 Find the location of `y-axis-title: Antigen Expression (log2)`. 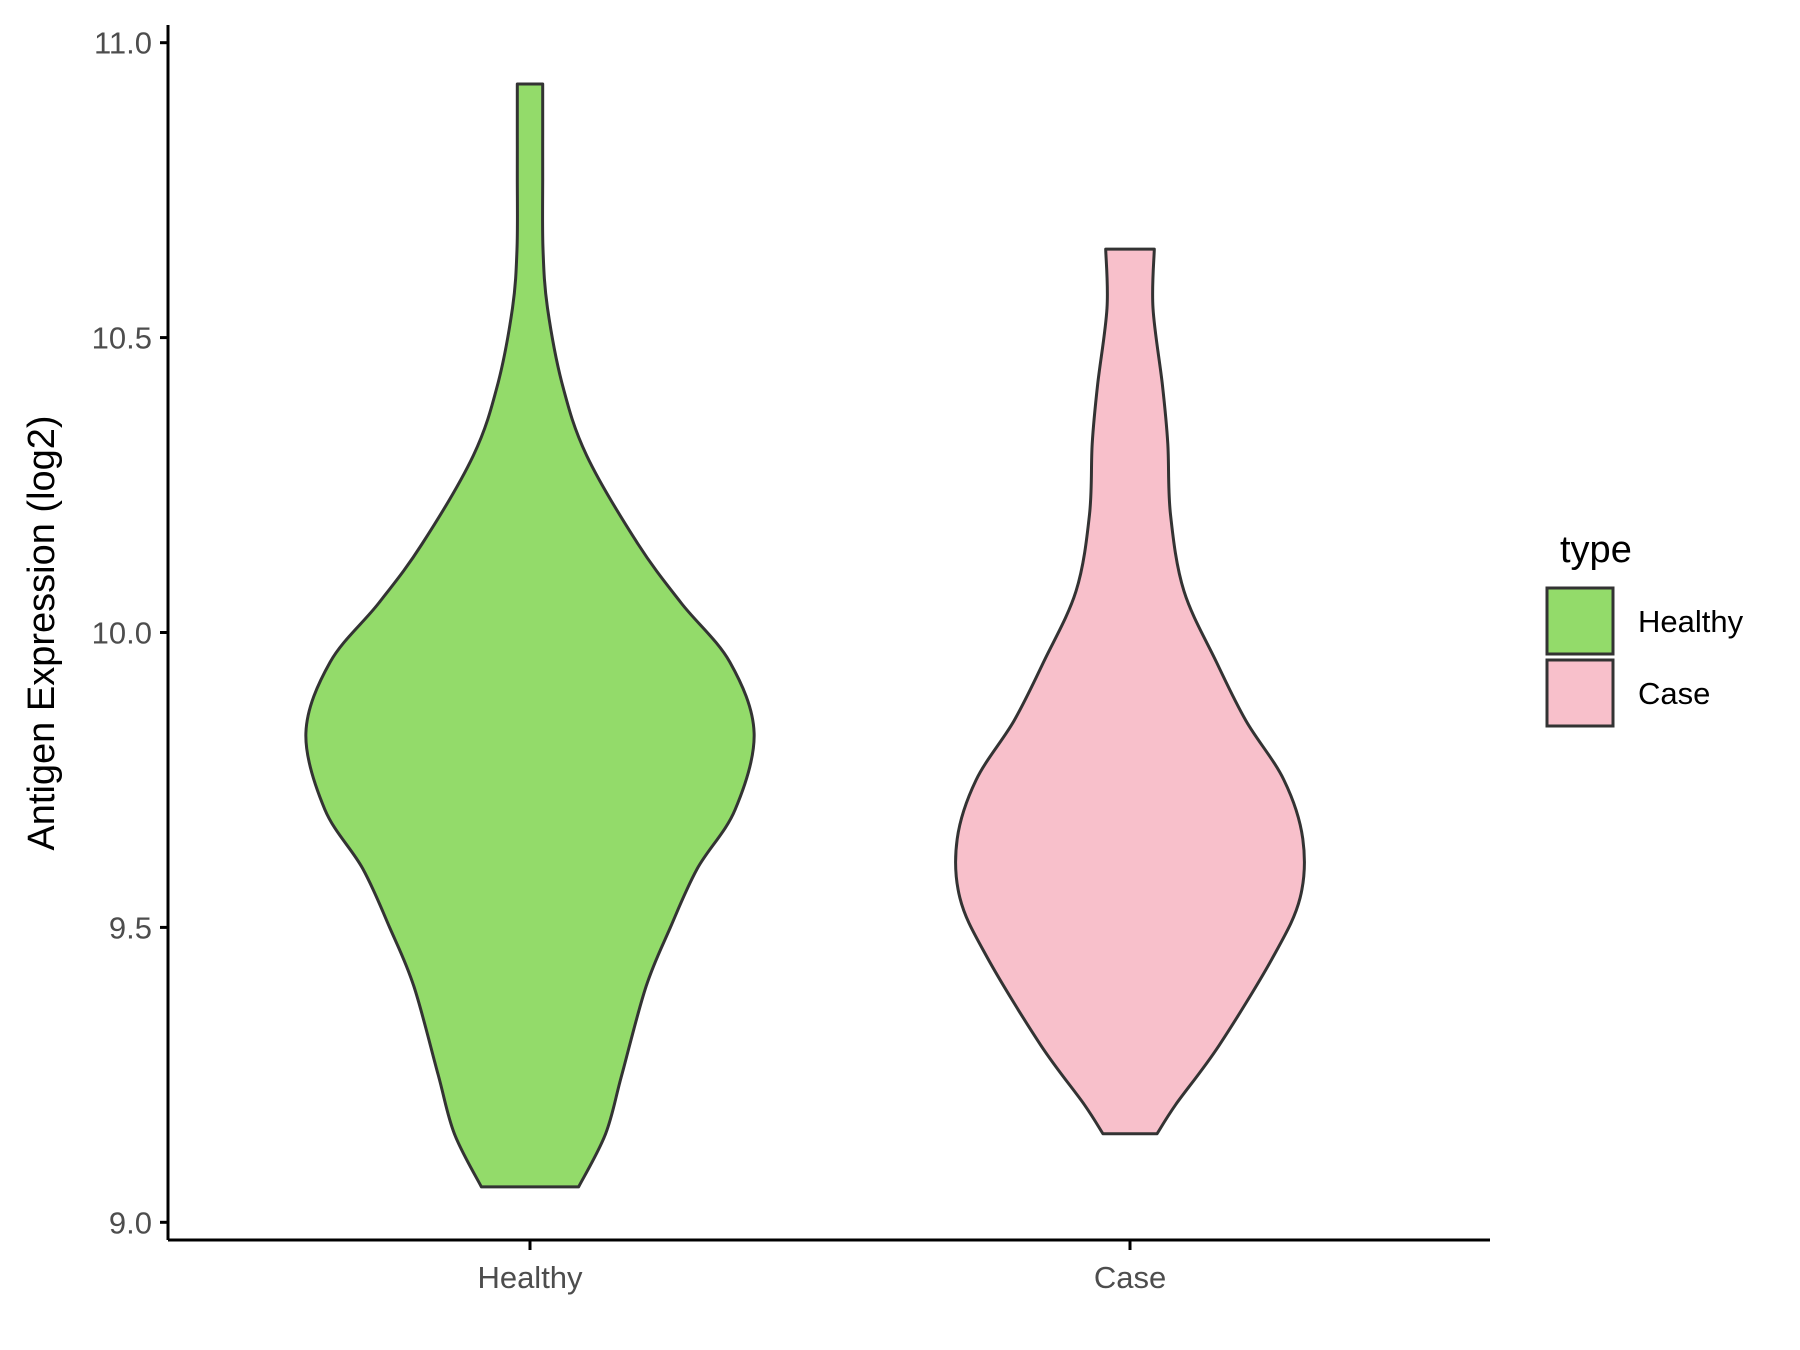

y-axis-title: Antigen Expression (log2) is located at coordinates (42, 632).